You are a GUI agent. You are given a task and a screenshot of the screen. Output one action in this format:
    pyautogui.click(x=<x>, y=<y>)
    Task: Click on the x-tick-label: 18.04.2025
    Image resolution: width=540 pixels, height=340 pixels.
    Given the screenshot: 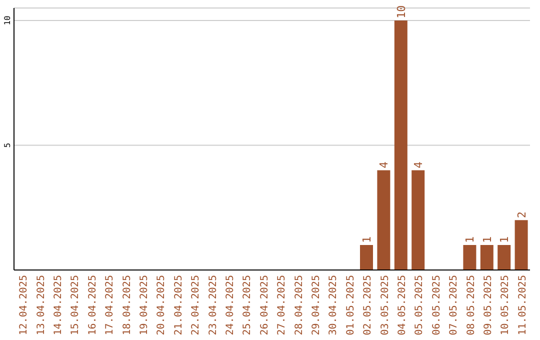 What is the action you would take?
    pyautogui.click(x=127, y=305)
    